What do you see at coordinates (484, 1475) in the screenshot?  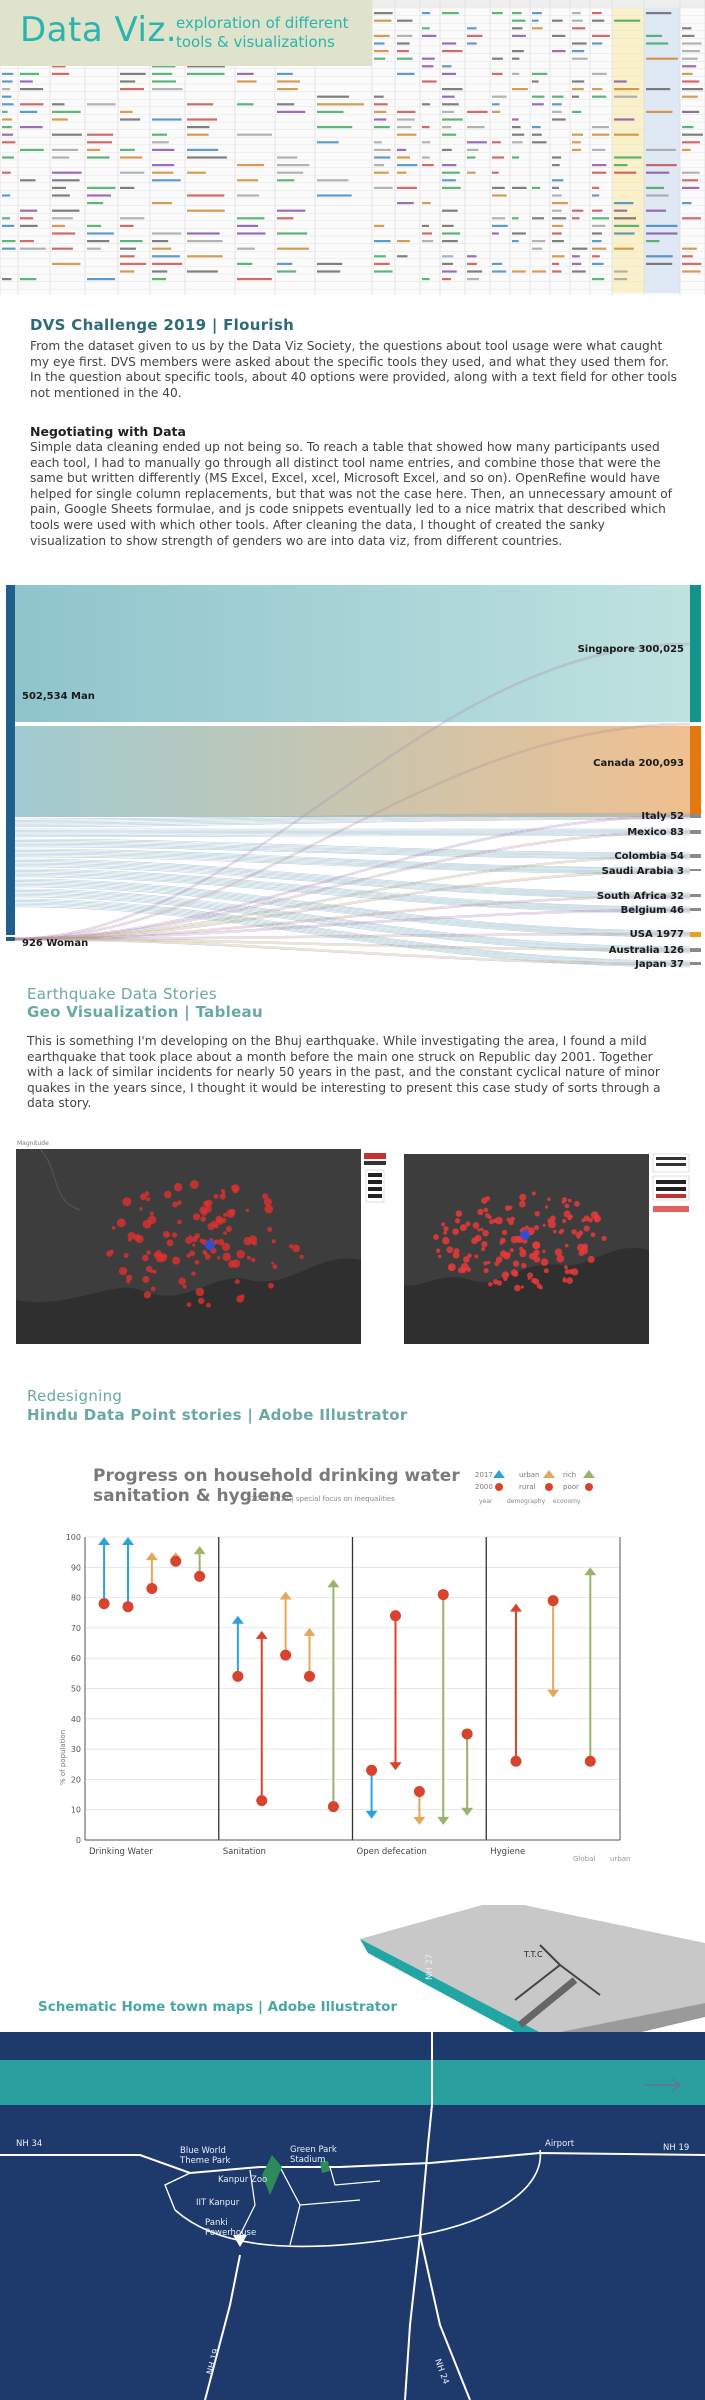 I see `legend-year-2017: 2017` at bounding box center [484, 1475].